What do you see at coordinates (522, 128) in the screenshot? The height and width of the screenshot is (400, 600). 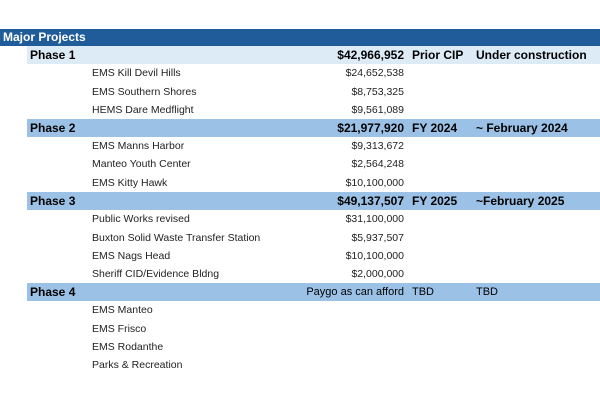 I see `phase-timeline: ~ February 2024` at bounding box center [522, 128].